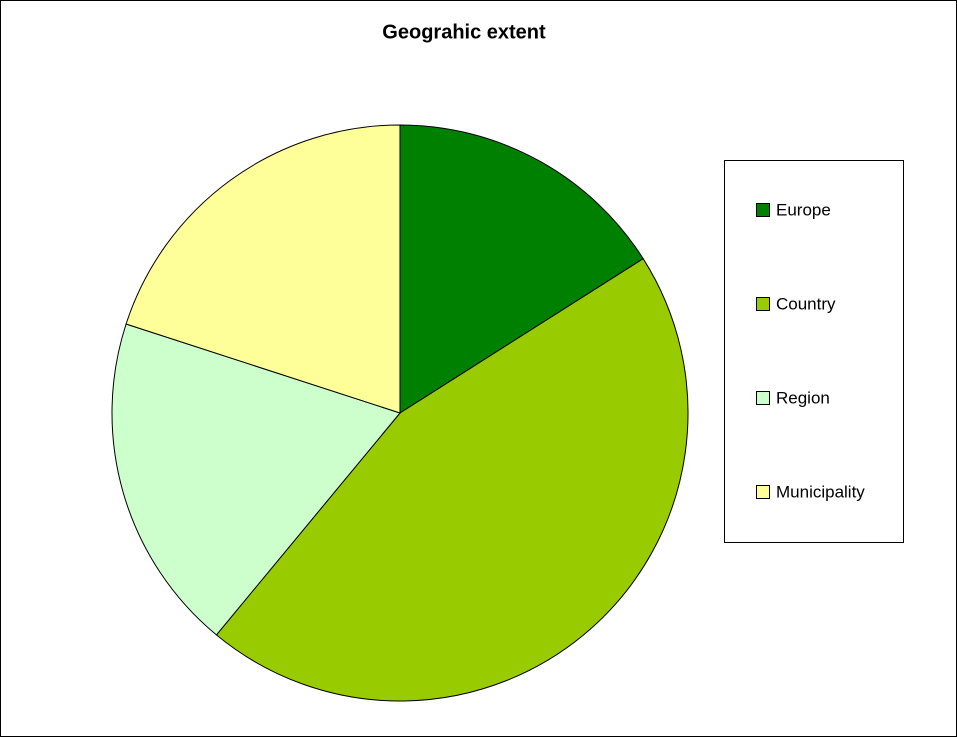 The height and width of the screenshot is (737, 957). I want to click on legend-label: Municipality, so click(820, 491).